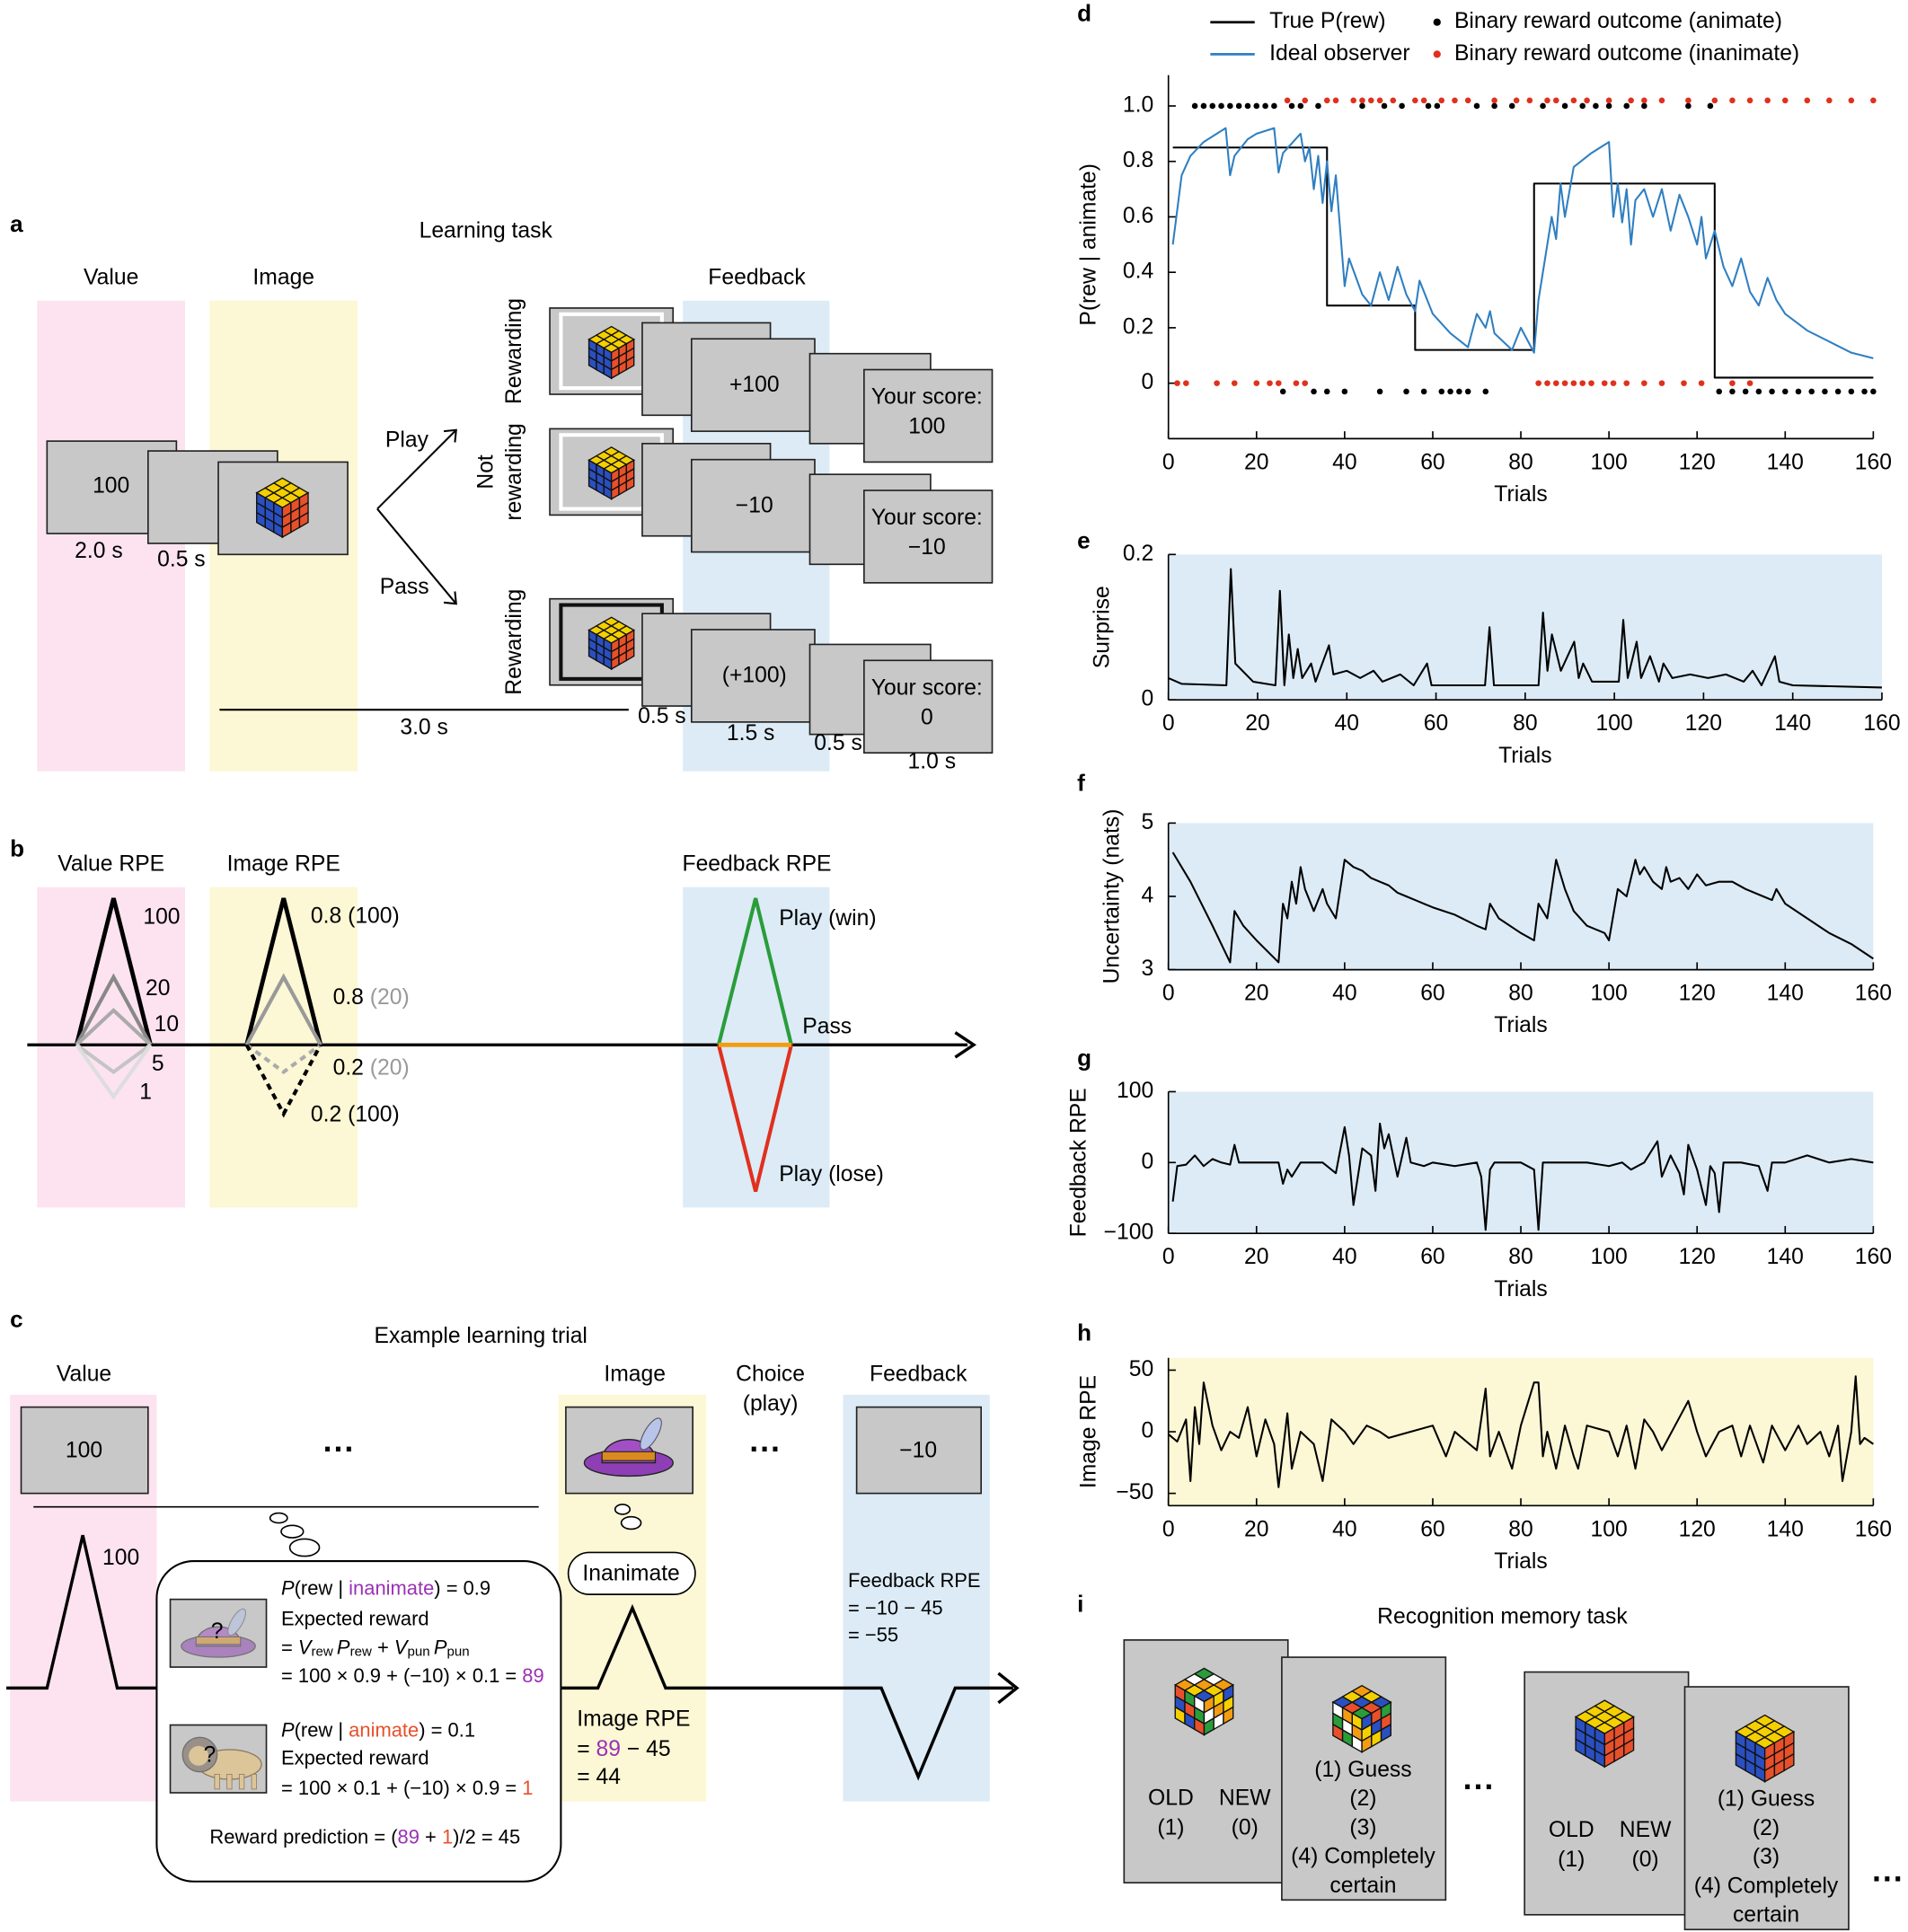 The width and height of the screenshot is (1908, 1932). What do you see at coordinates (375, 1647) in the screenshot?
I see `rich-label: = Vrew Prew + Vpun Ppun` at bounding box center [375, 1647].